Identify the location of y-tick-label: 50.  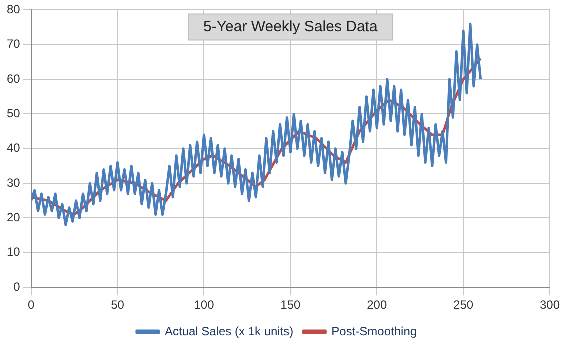
(13, 113).